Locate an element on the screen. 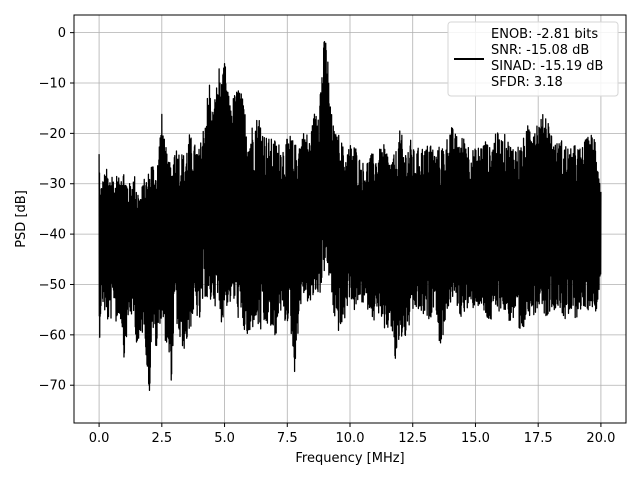 The height and width of the screenshot is (480, 640). y-tick-label: −70 is located at coordinates (52, 386).